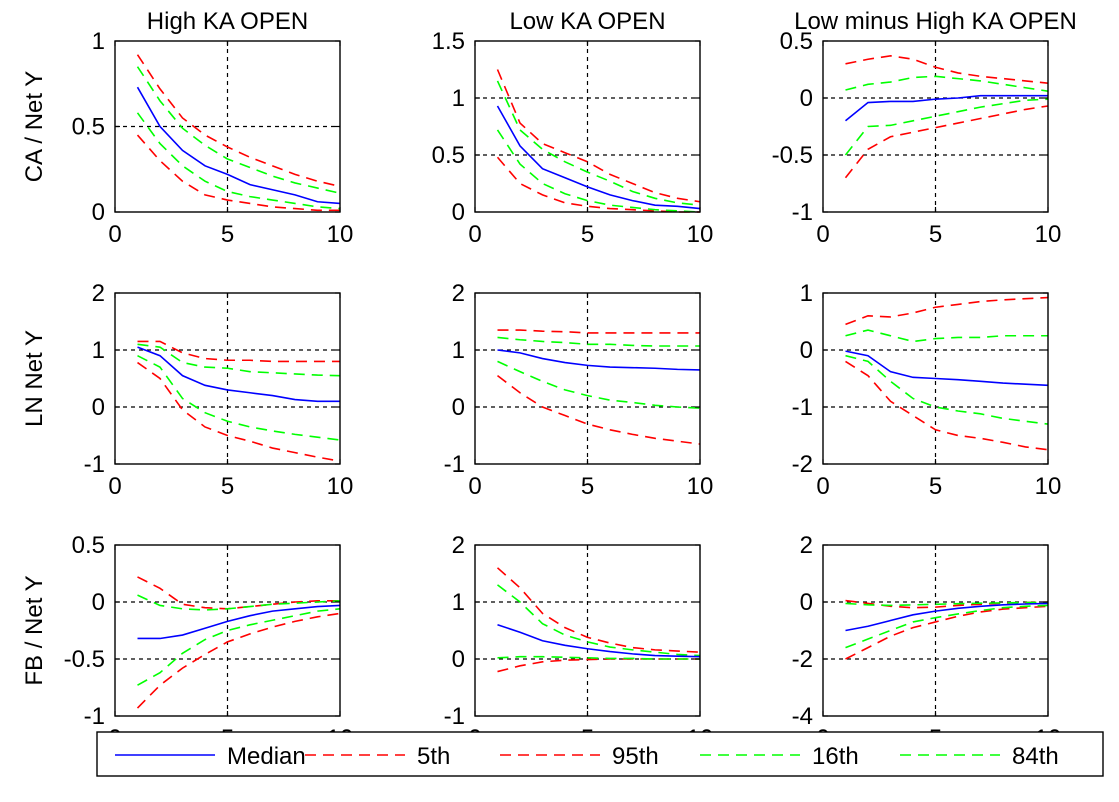 This screenshot has width=1119, height=802. I want to click on y-tick-label: 1.5, so click(448, 41).